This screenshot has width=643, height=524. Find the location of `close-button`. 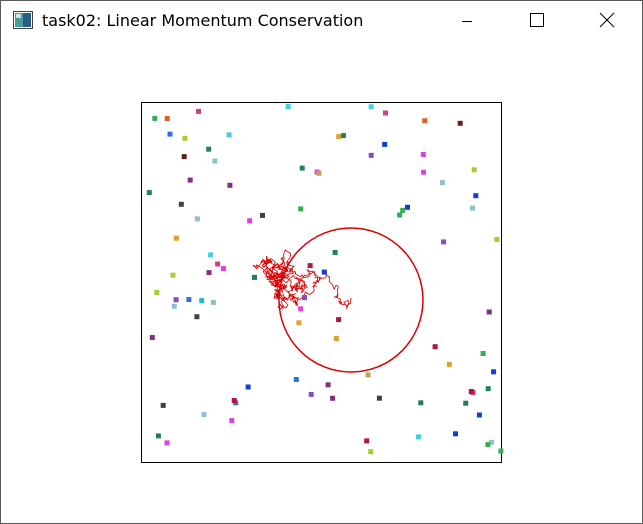

close-button is located at coordinates (607, 20).